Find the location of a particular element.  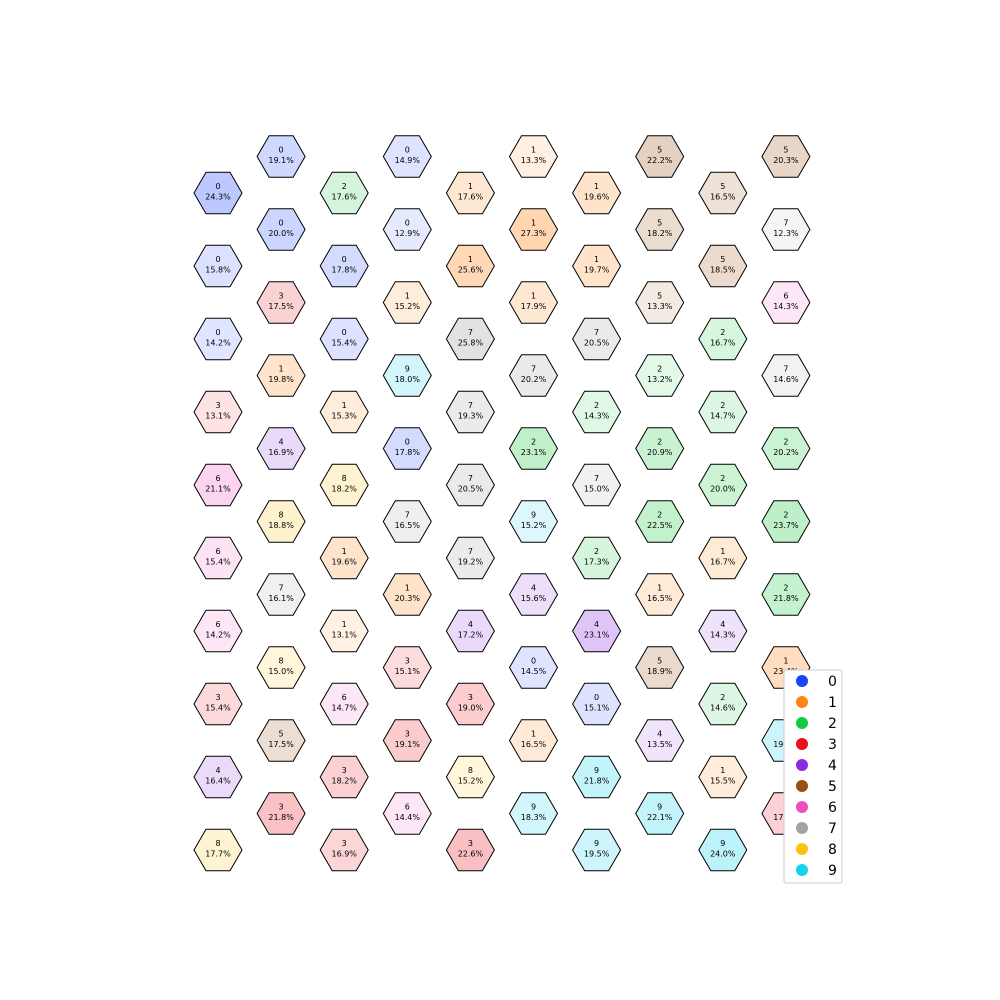

hex-cell: 2 14.6% is located at coordinates (723, 704).